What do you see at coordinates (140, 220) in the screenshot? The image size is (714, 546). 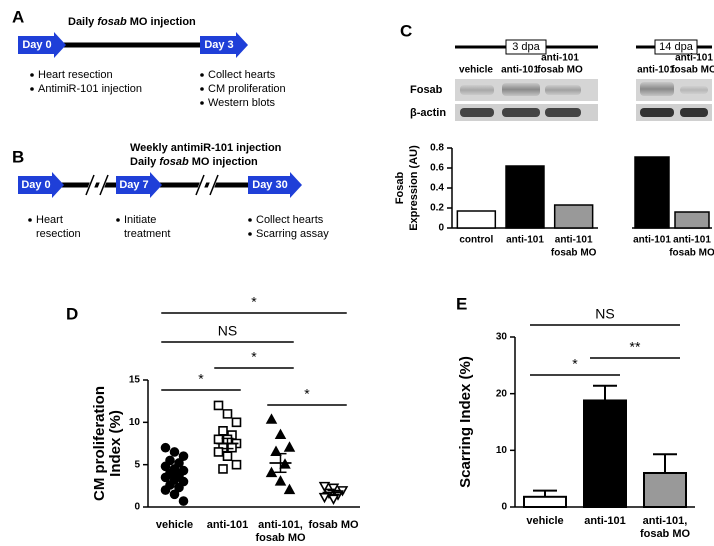 I see `note: Initiate` at bounding box center [140, 220].